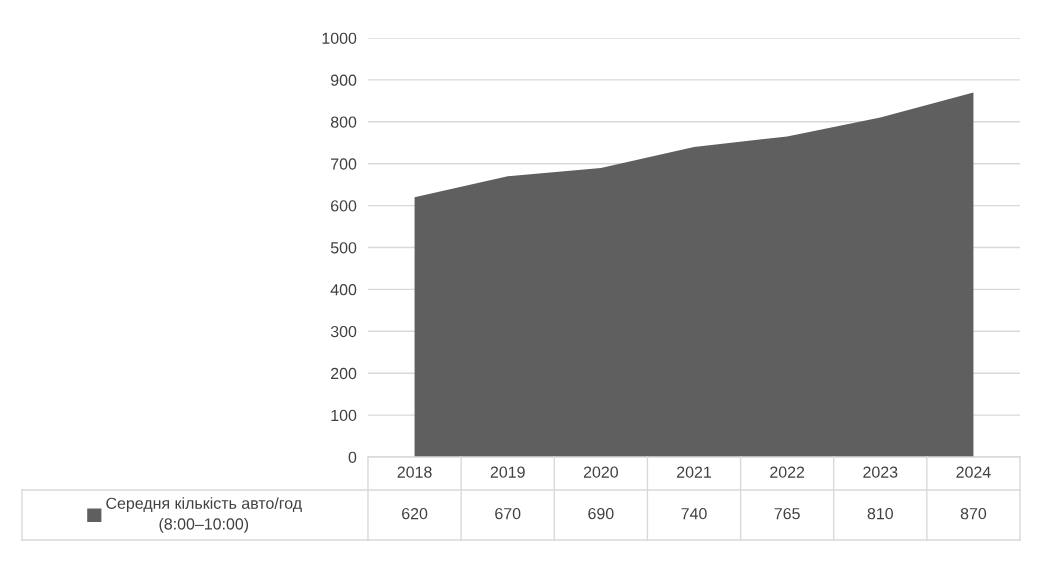 This screenshot has height=569, width=1042. Describe the element at coordinates (600, 472) in the screenshot. I see `x-tick-label: 2020` at that location.